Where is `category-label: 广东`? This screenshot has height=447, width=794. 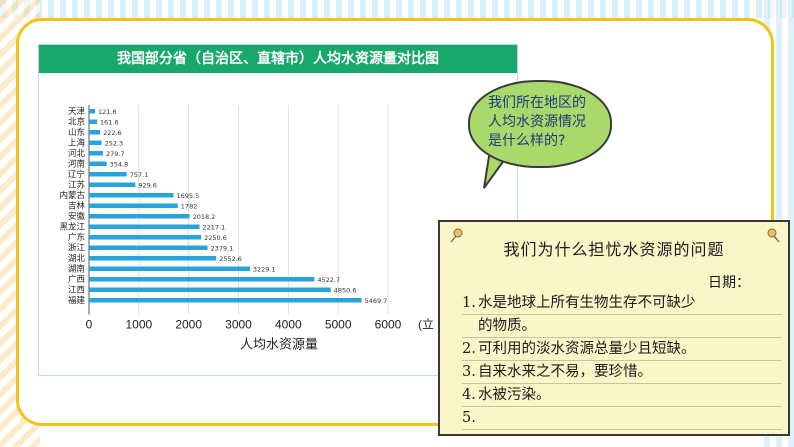 category-label: 广东 is located at coordinates (76, 237).